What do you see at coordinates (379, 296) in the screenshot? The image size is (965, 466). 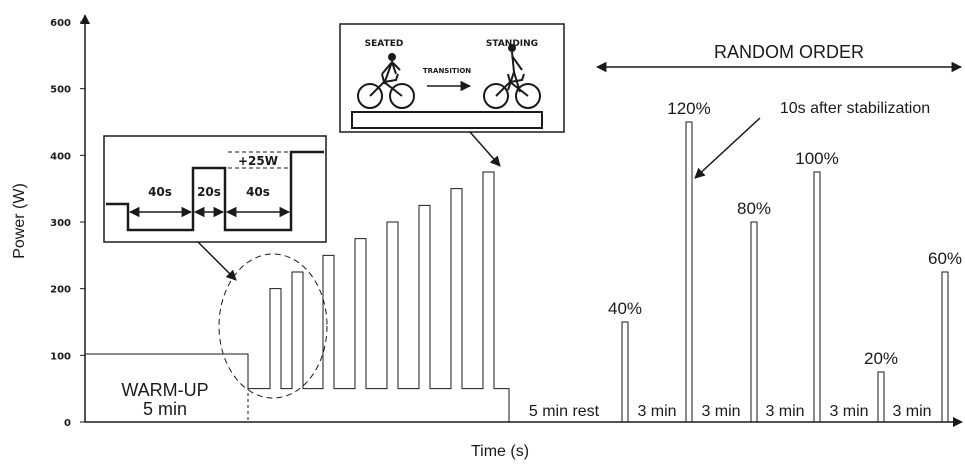 I see `incremental-series` at bounding box center [379, 296].